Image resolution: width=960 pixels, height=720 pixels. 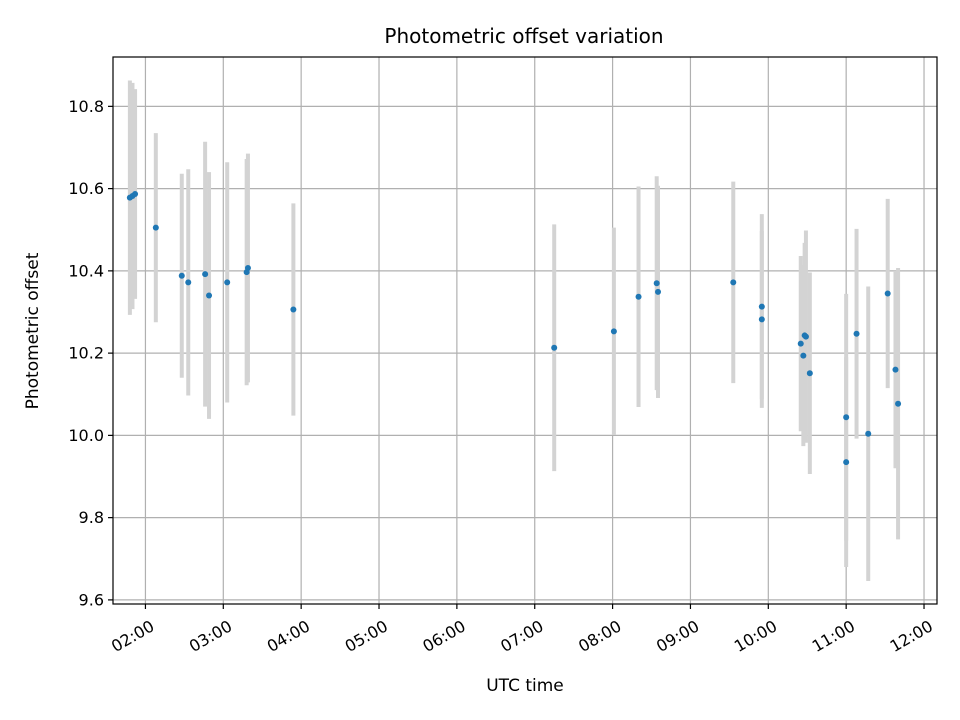 What do you see at coordinates (86, 270) in the screenshot?
I see `y-tick-label: 10.4` at bounding box center [86, 270].